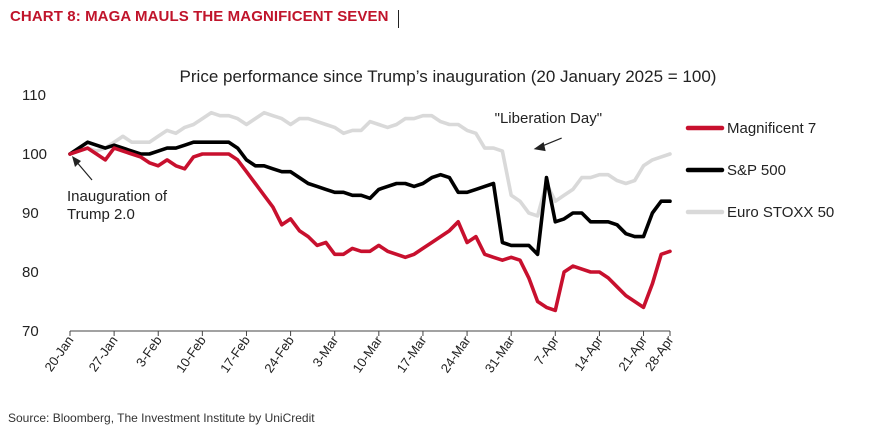 The height and width of the screenshot is (437, 870). I want to click on x-tick-label: 20-Jan, so click(58, 353).